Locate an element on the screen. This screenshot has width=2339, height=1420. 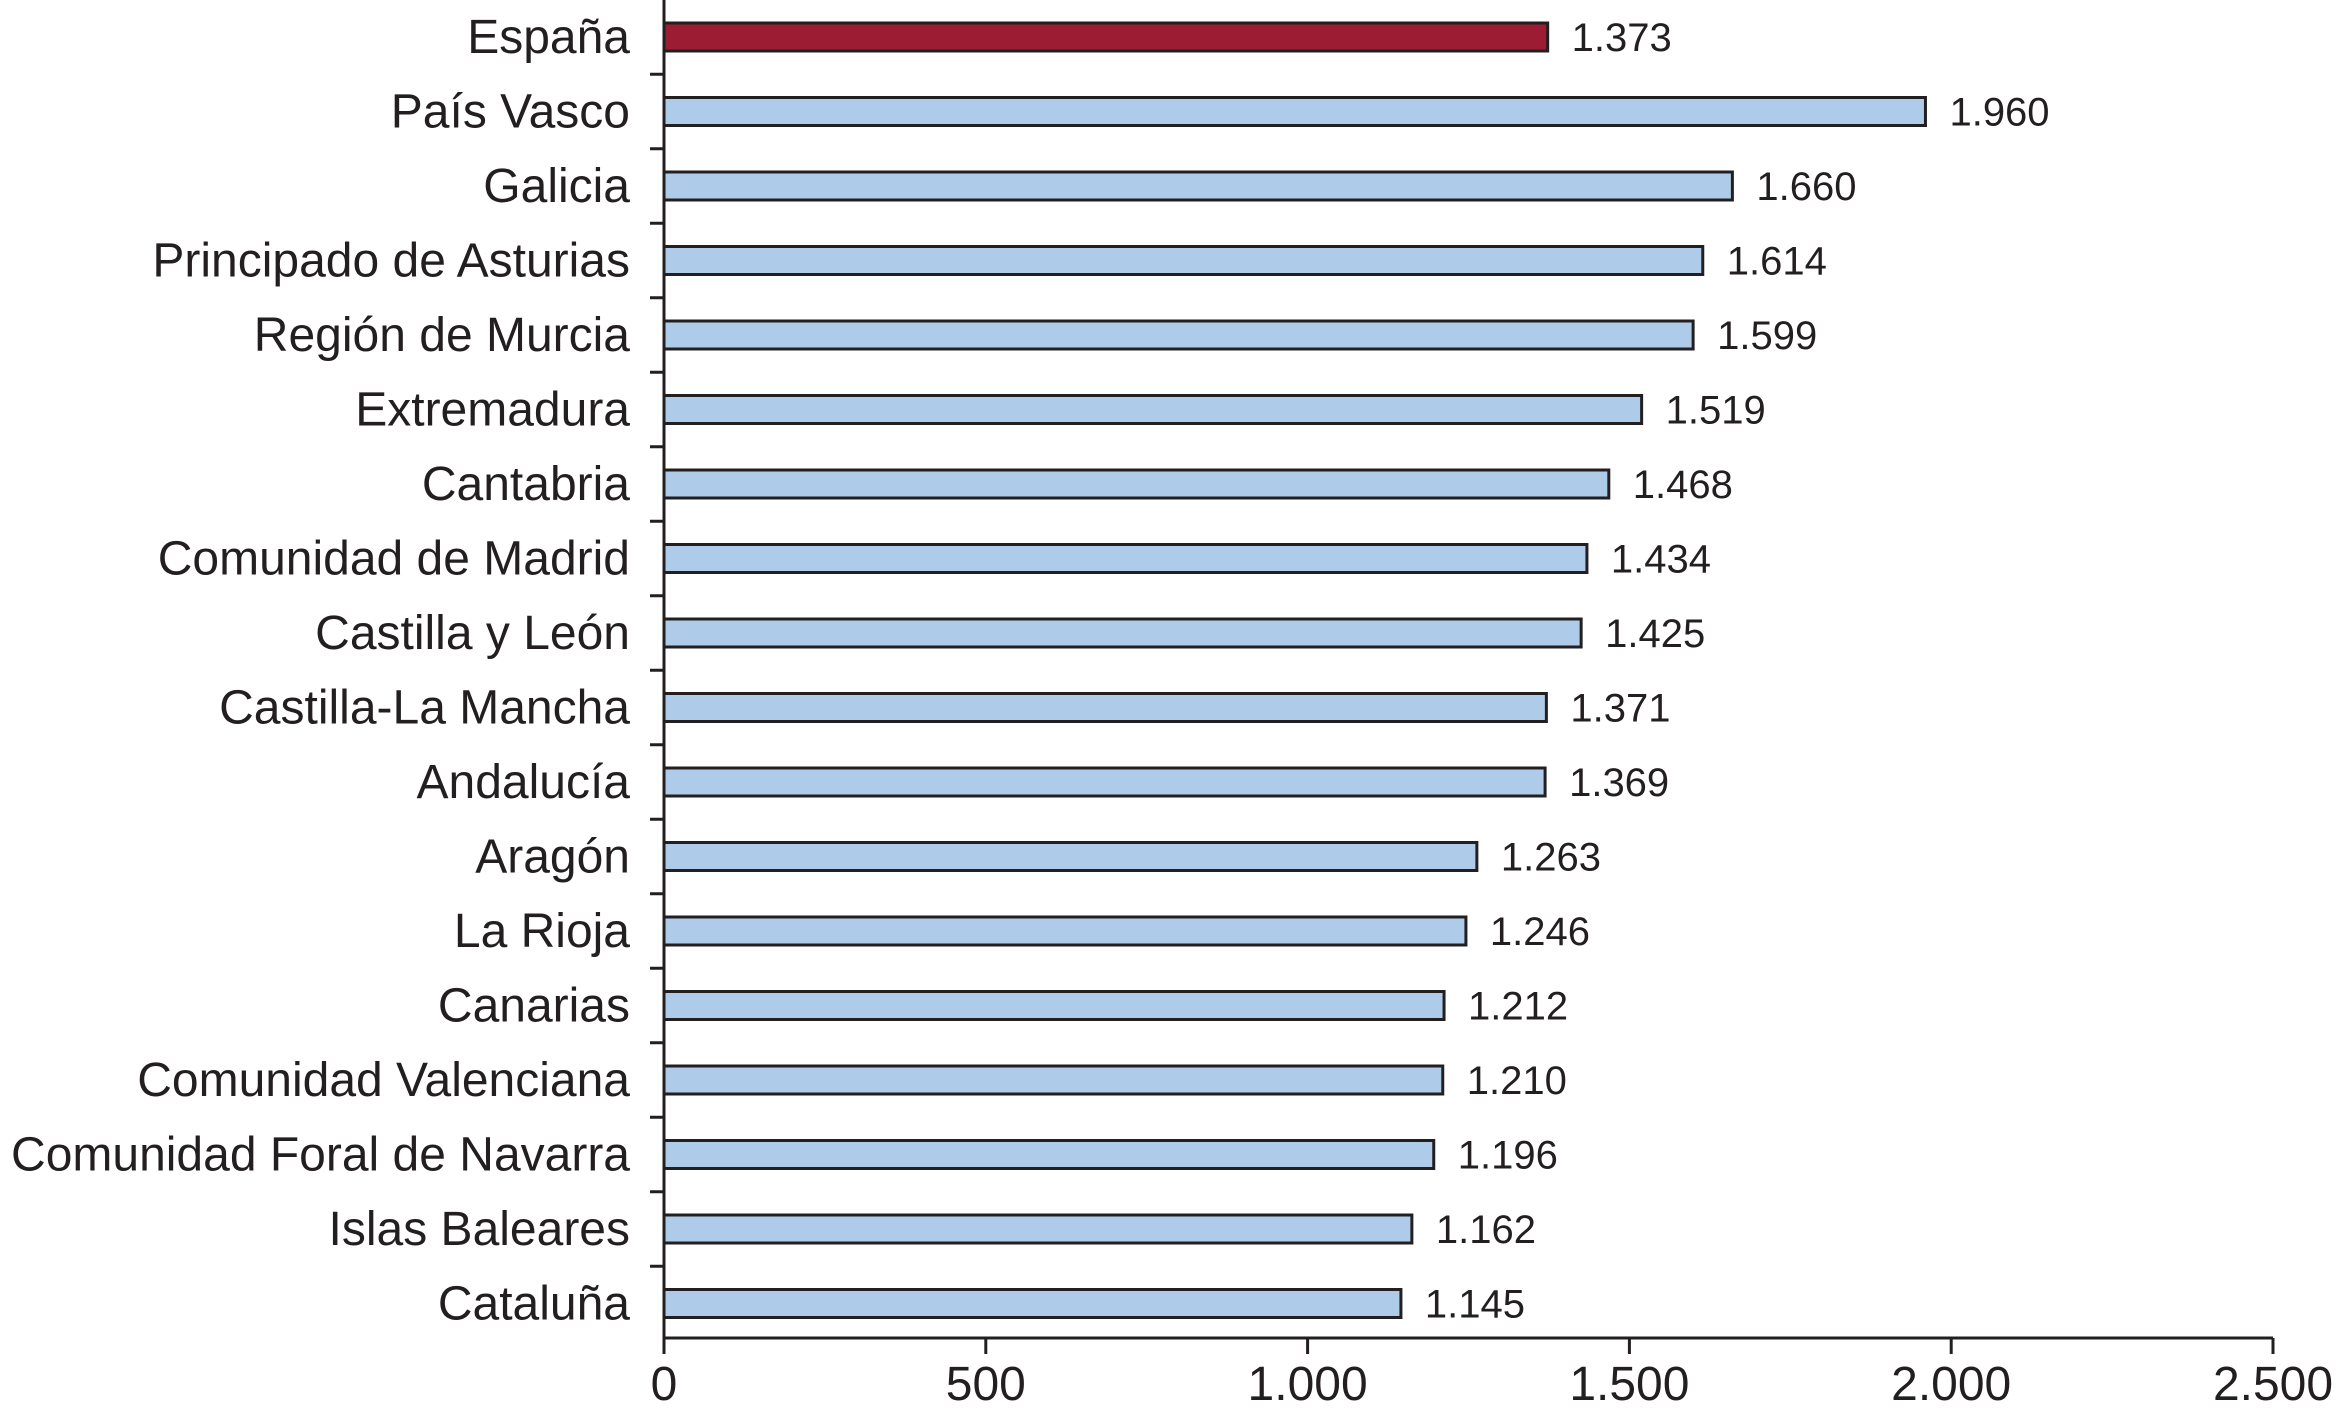
value-label: 1.599 is located at coordinates (1767, 336).